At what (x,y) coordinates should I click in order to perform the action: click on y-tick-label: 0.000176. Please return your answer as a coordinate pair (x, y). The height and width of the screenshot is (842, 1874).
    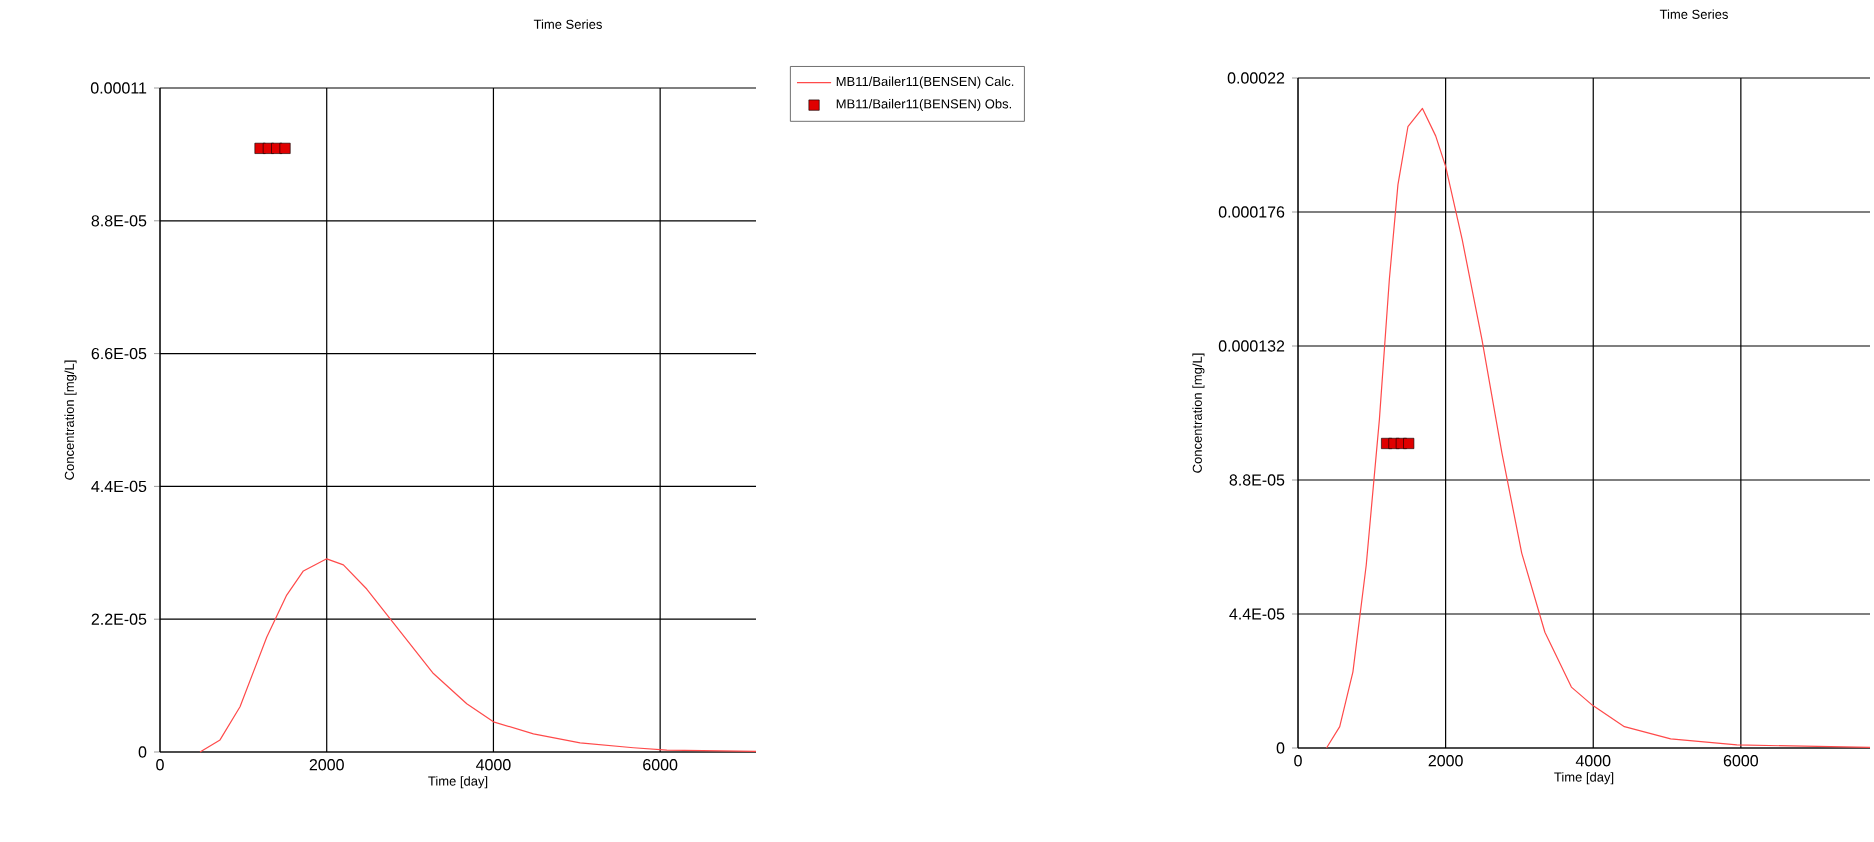
    Looking at the image, I should click on (1251, 212).